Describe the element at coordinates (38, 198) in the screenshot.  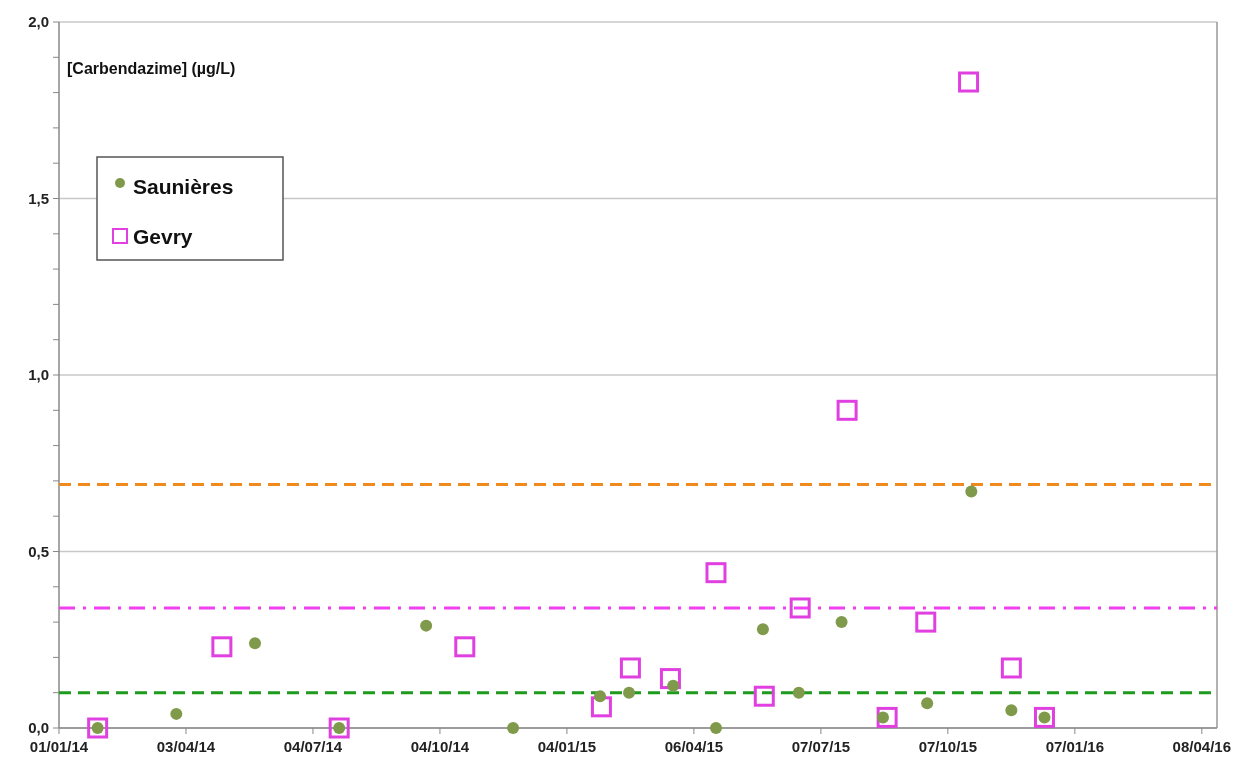
I see `y-tick-label: 1,5` at that location.